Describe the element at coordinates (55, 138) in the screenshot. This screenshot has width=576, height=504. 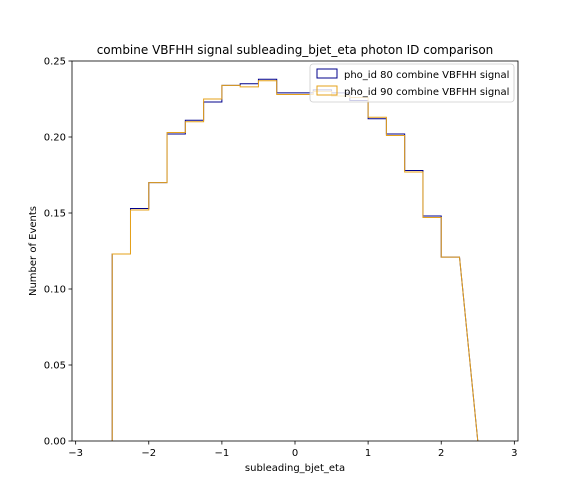
I see `y-tick-label: 0.20` at that location.